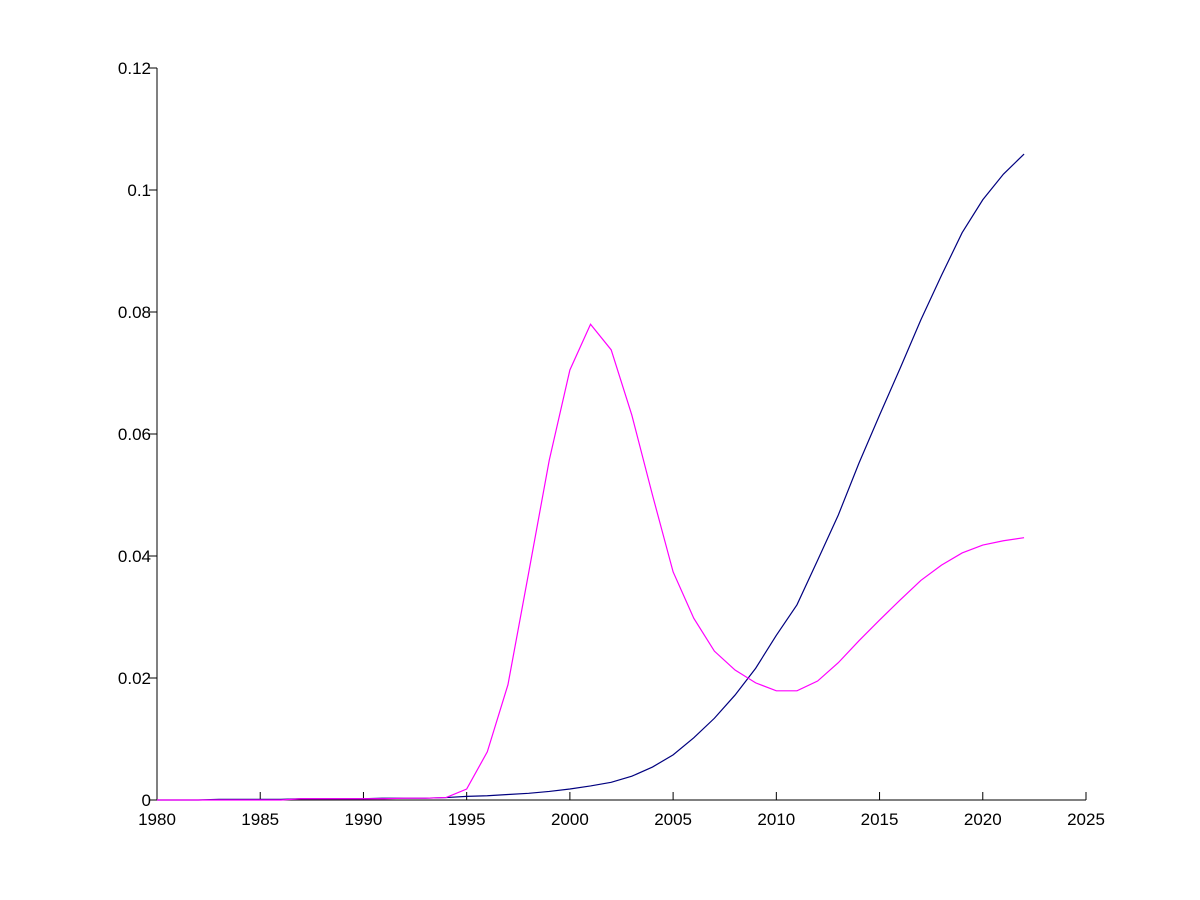 The height and width of the screenshot is (900, 1200). I want to click on y-tick-label: 0.08, so click(134, 312).